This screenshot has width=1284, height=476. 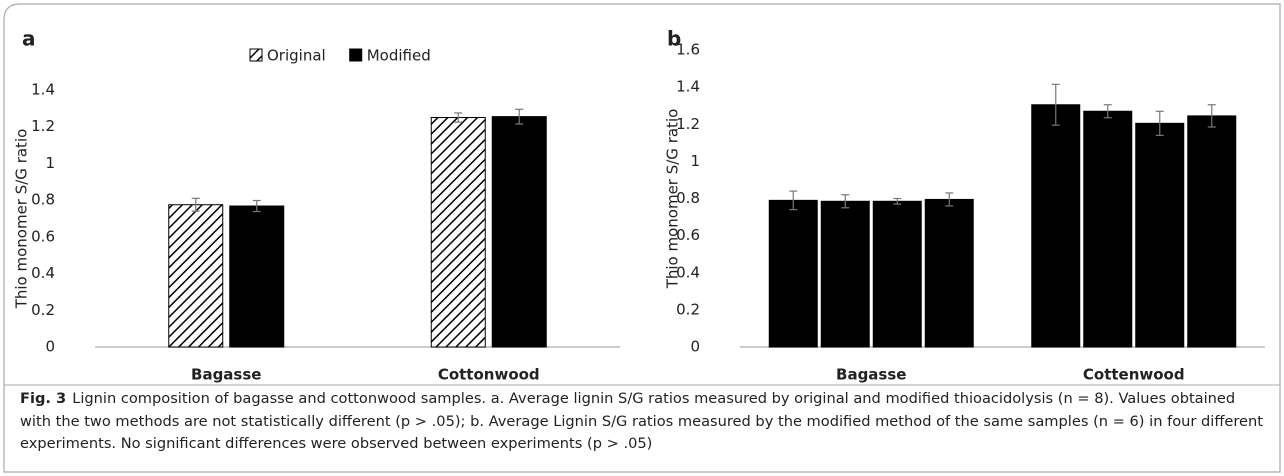 What do you see at coordinates (296, 56) in the screenshot?
I see `legend-label: Original` at bounding box center [296, 56].